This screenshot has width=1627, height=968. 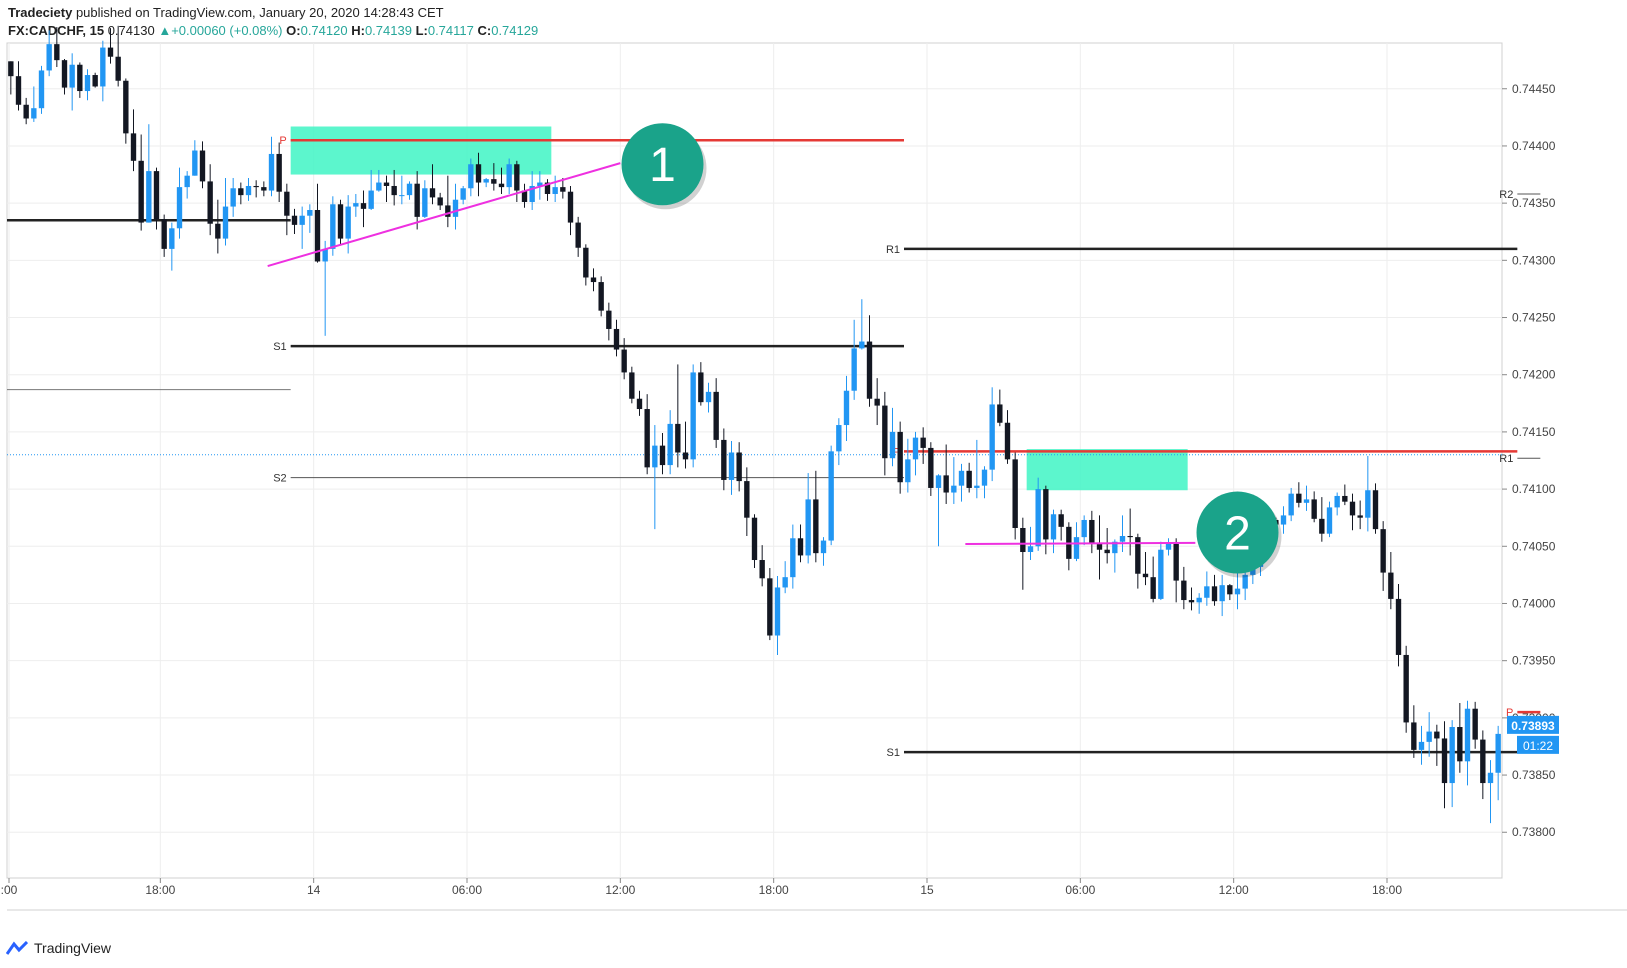 What do you see at coordinates (1107, 470) in the screenshot?
I see `supply-zone` at bounding box center [1107, 470].